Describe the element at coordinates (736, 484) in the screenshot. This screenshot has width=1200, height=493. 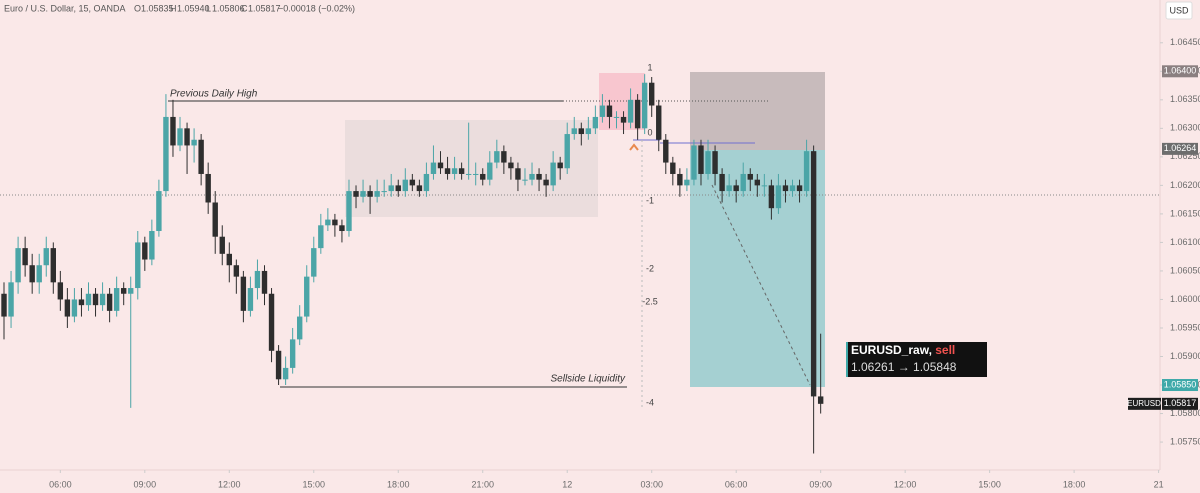
I see `x-tick-label: 06:00` at that location.